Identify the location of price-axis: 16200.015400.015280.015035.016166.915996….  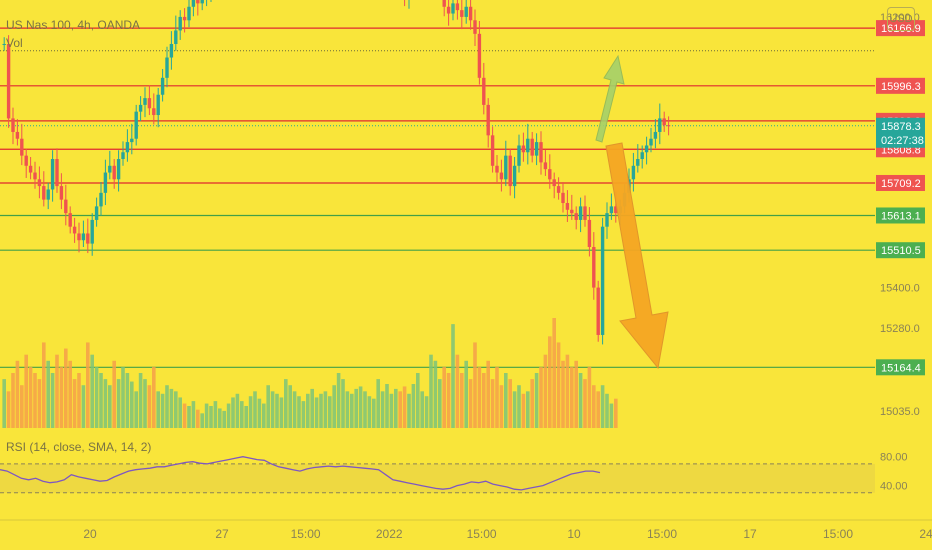
(903, 260).